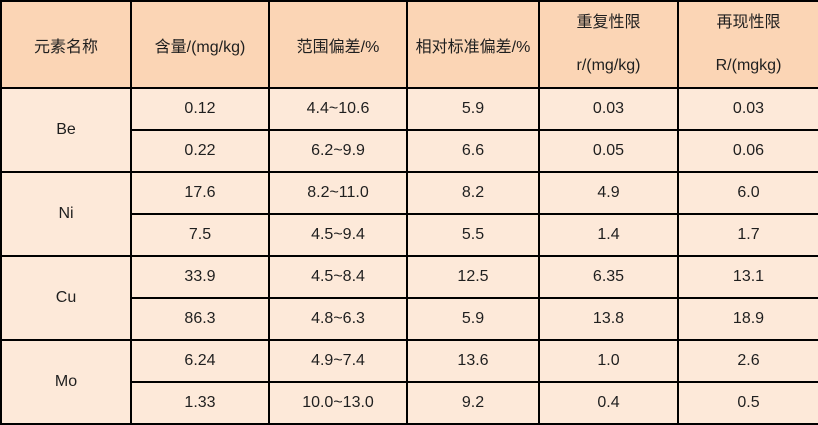  What do you see at coordinates (608, 319) in the screenshot?
I see `repeatability-cell: 13.8` at bounding box center [608, 319].